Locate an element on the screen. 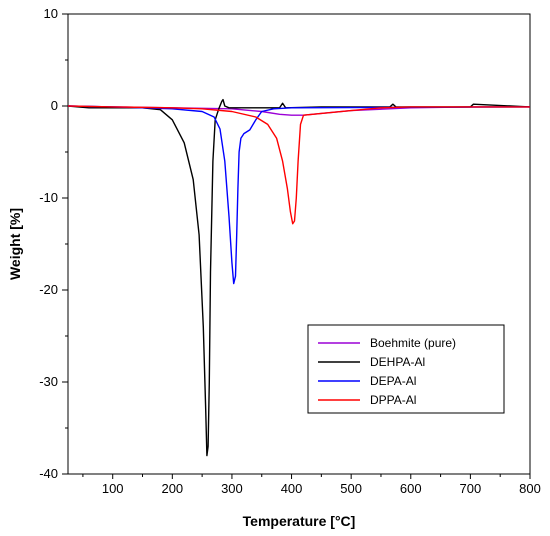 This screenshot has height=536, width=550. x-tick-label: 600 is located at coordinates (411, 488).